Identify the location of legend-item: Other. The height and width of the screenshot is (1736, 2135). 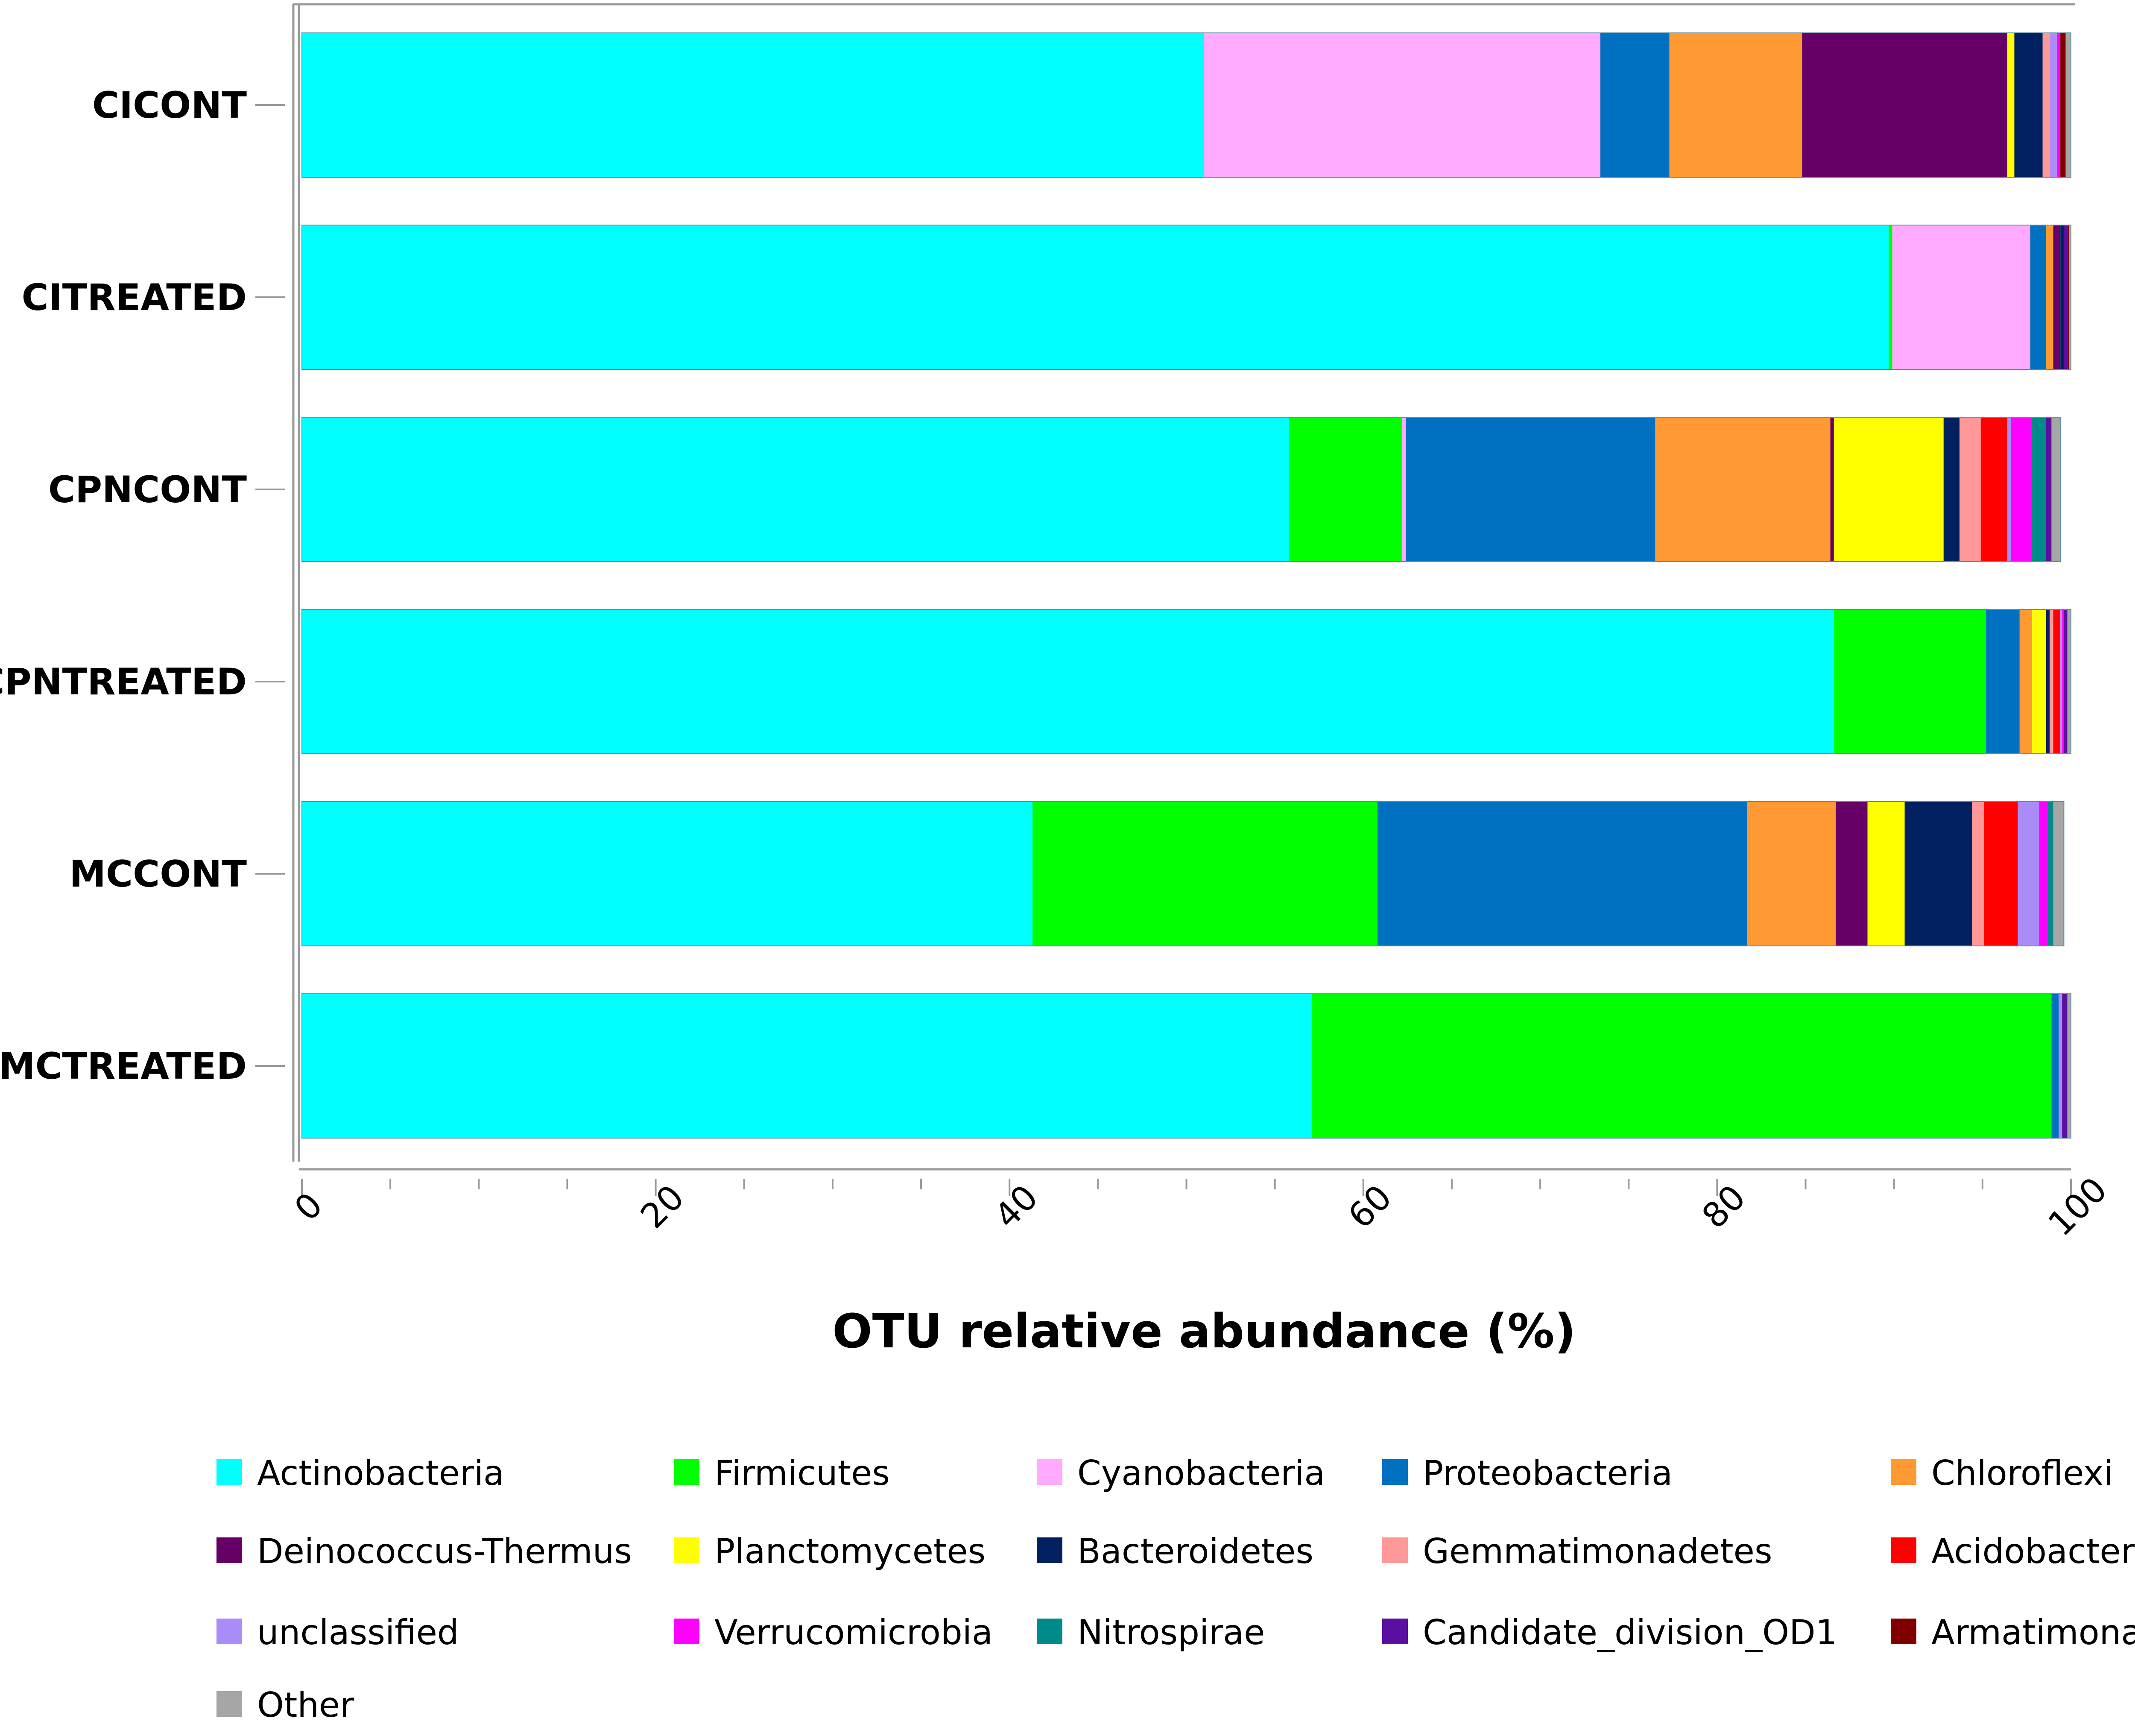
(285, 1705).